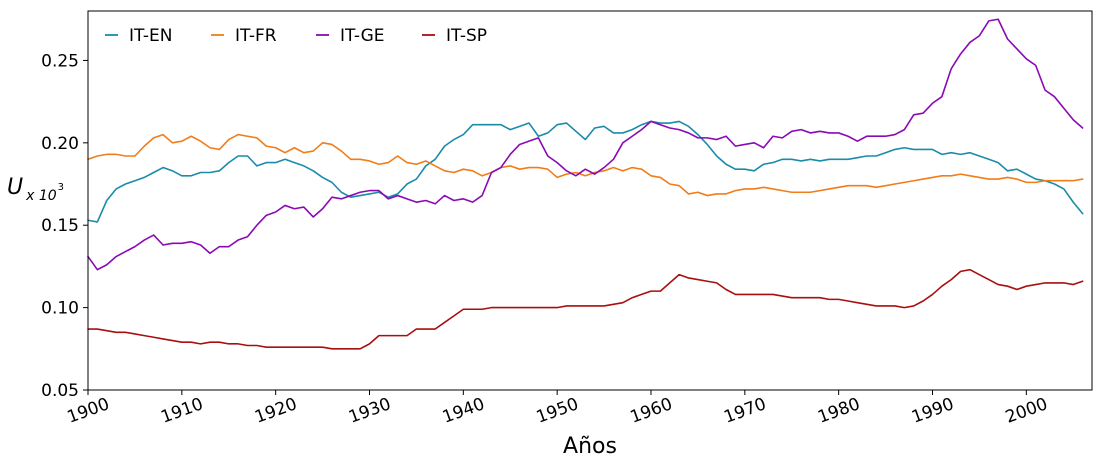 The image size is (1103, 464). What do you see at coordinates (256, 36) in the screenshot?
I see `legend-label-it-fr: IT-FR` at bounding box center [256, 36].